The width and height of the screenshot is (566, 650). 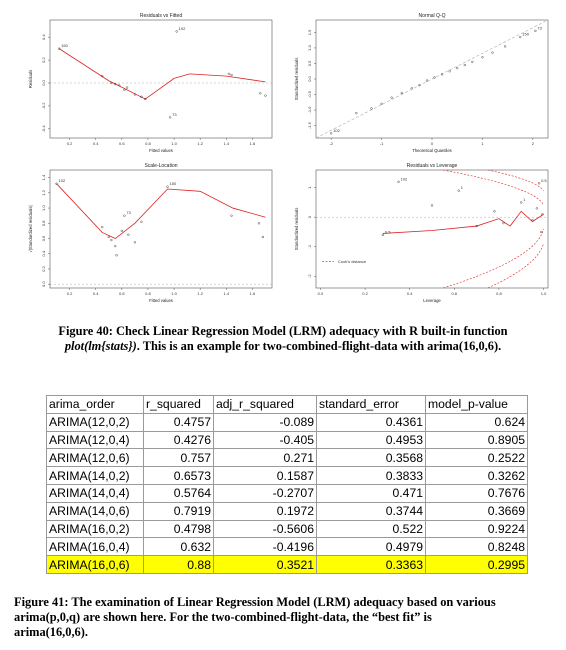 What do you see at coordinates (95, 404) in the screenshot?
I see `column-header: arima_order` at bounding box center [95, 404].